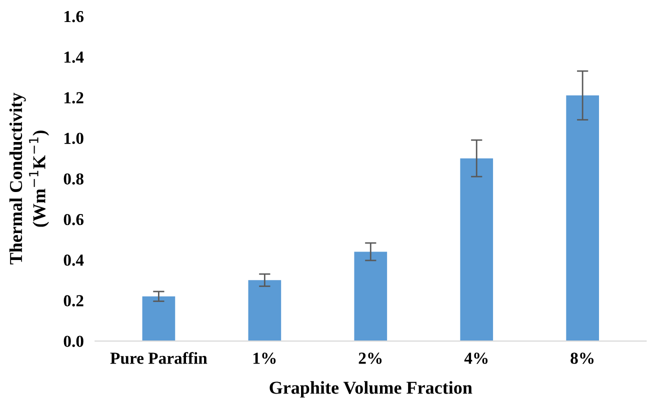 This screenshot has width=656, height=406. What do you see at coordinates (74, 57) in the screenshot?
I see `y-tick-label: 1.4` at bounding box center [74, 57].